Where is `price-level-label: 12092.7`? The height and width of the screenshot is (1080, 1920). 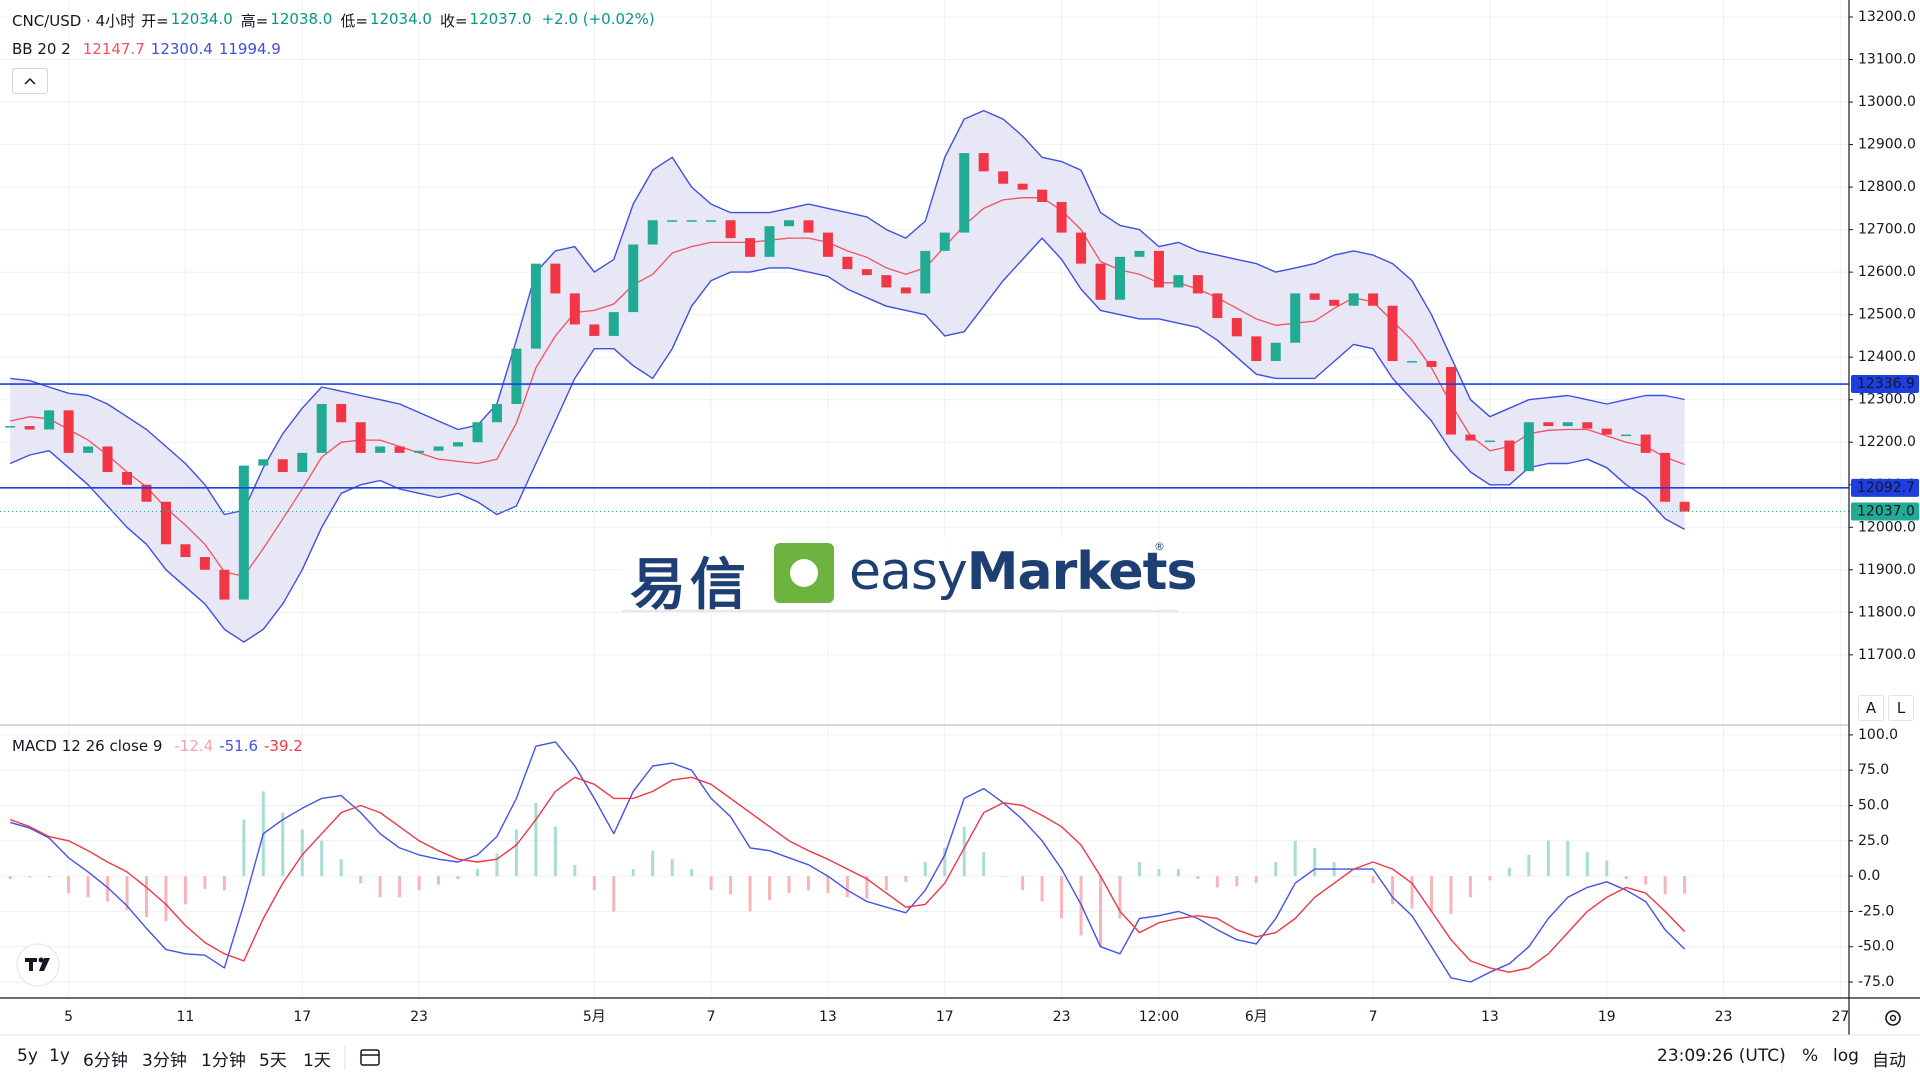 price-level-label: 12092.7 is located at coordinates (1886, 488).